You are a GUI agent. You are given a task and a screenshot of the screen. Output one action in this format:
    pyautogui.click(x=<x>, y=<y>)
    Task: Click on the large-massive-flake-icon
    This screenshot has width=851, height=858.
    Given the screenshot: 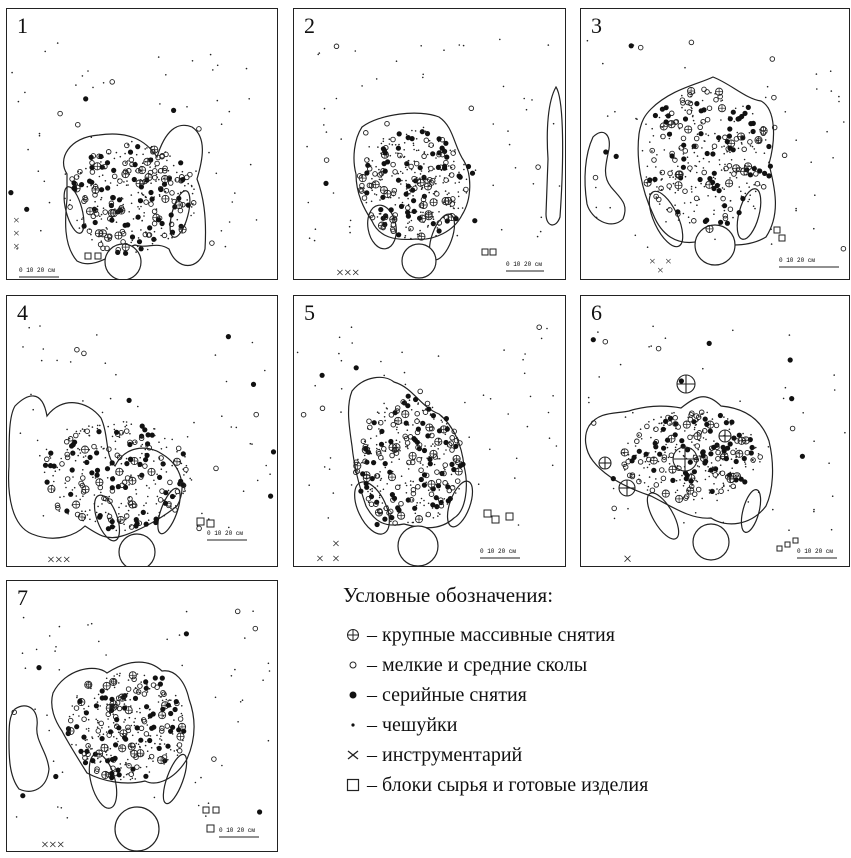 What is the action you would take?
    pyautogui.click(x=353, y=635)
    